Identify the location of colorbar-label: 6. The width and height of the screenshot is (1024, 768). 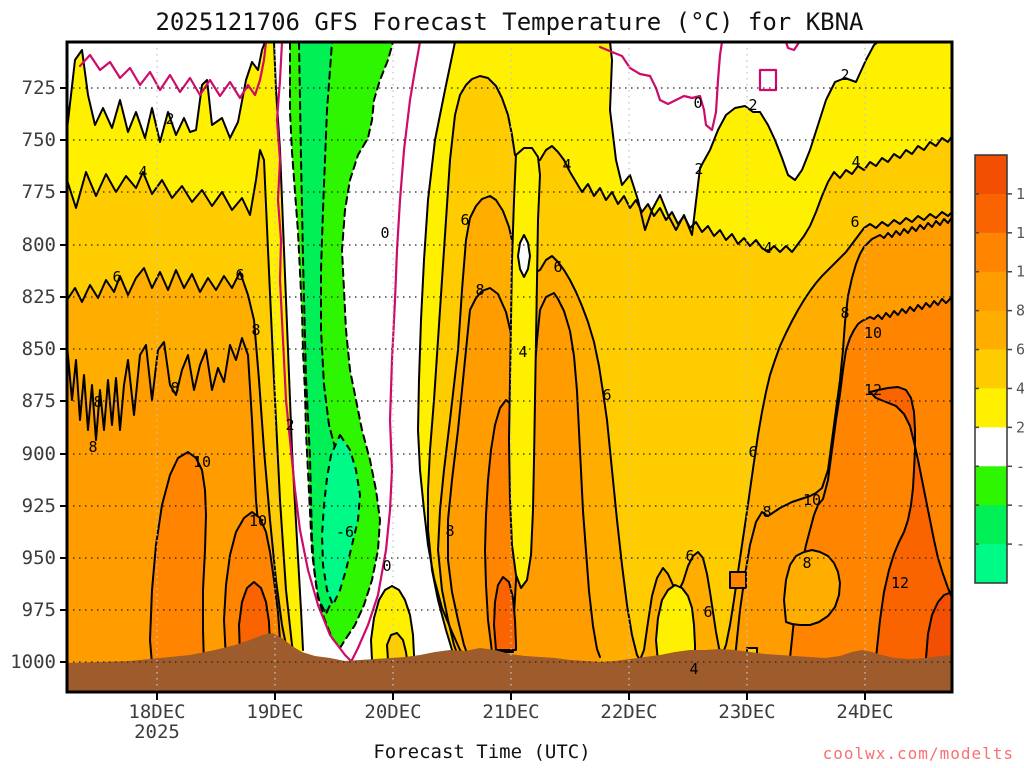
(1020, 350).